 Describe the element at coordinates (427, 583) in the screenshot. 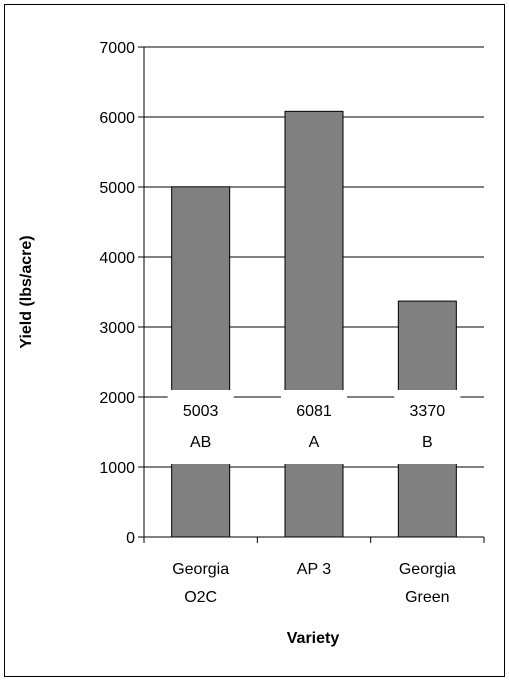

I see `x-tick-label: Georgia Green` at that location.